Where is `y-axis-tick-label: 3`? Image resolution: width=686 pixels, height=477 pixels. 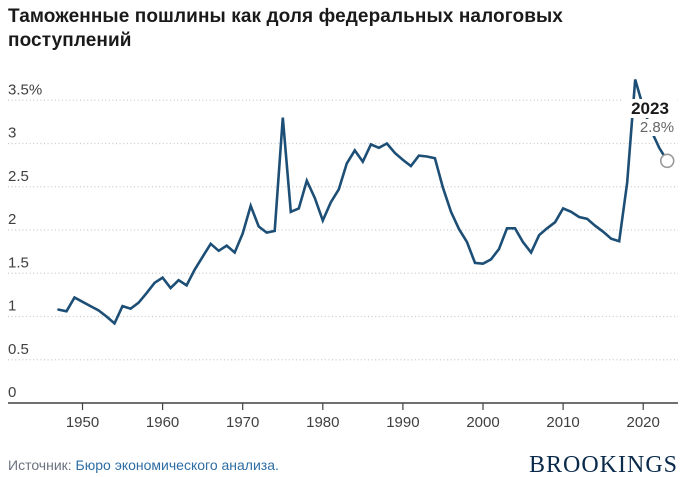
y-axis-tick-label: 3 is located at coordinates (12, 133).